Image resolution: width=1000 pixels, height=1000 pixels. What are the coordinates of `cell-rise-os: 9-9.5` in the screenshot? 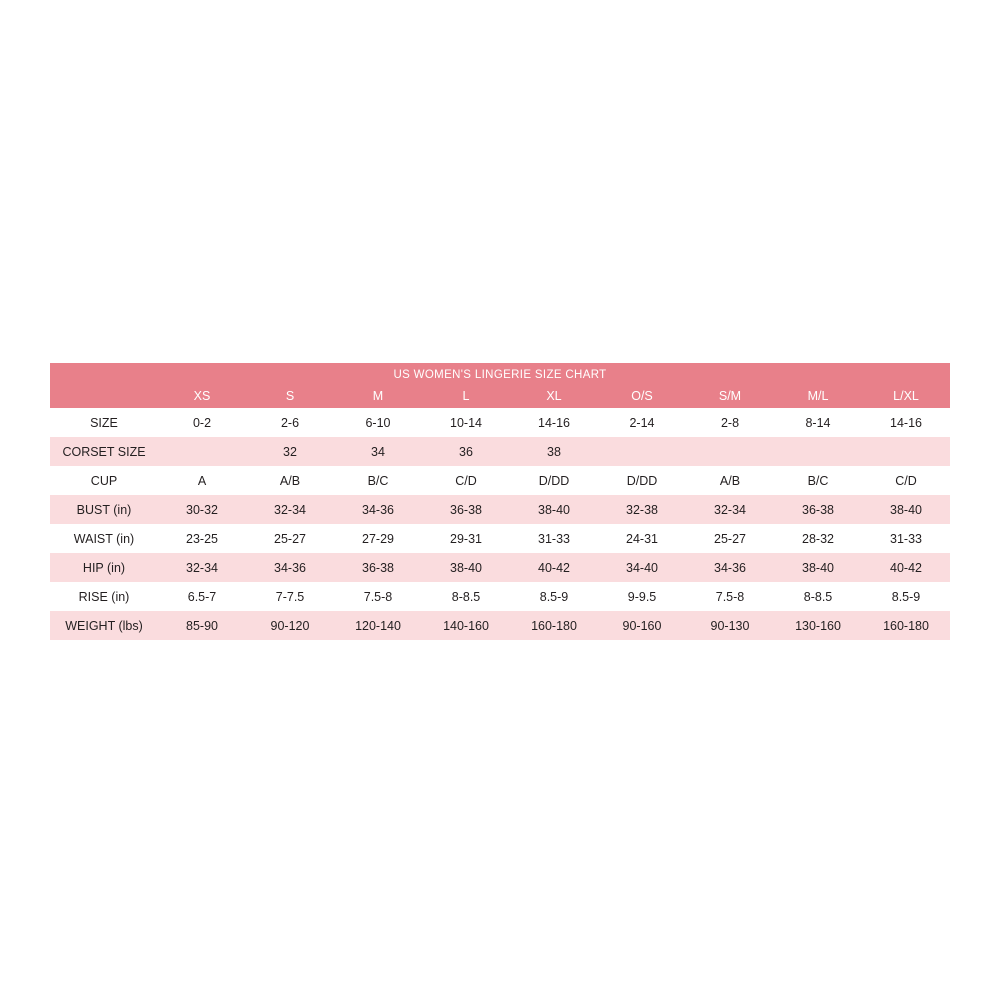 It's located at (642, 596).